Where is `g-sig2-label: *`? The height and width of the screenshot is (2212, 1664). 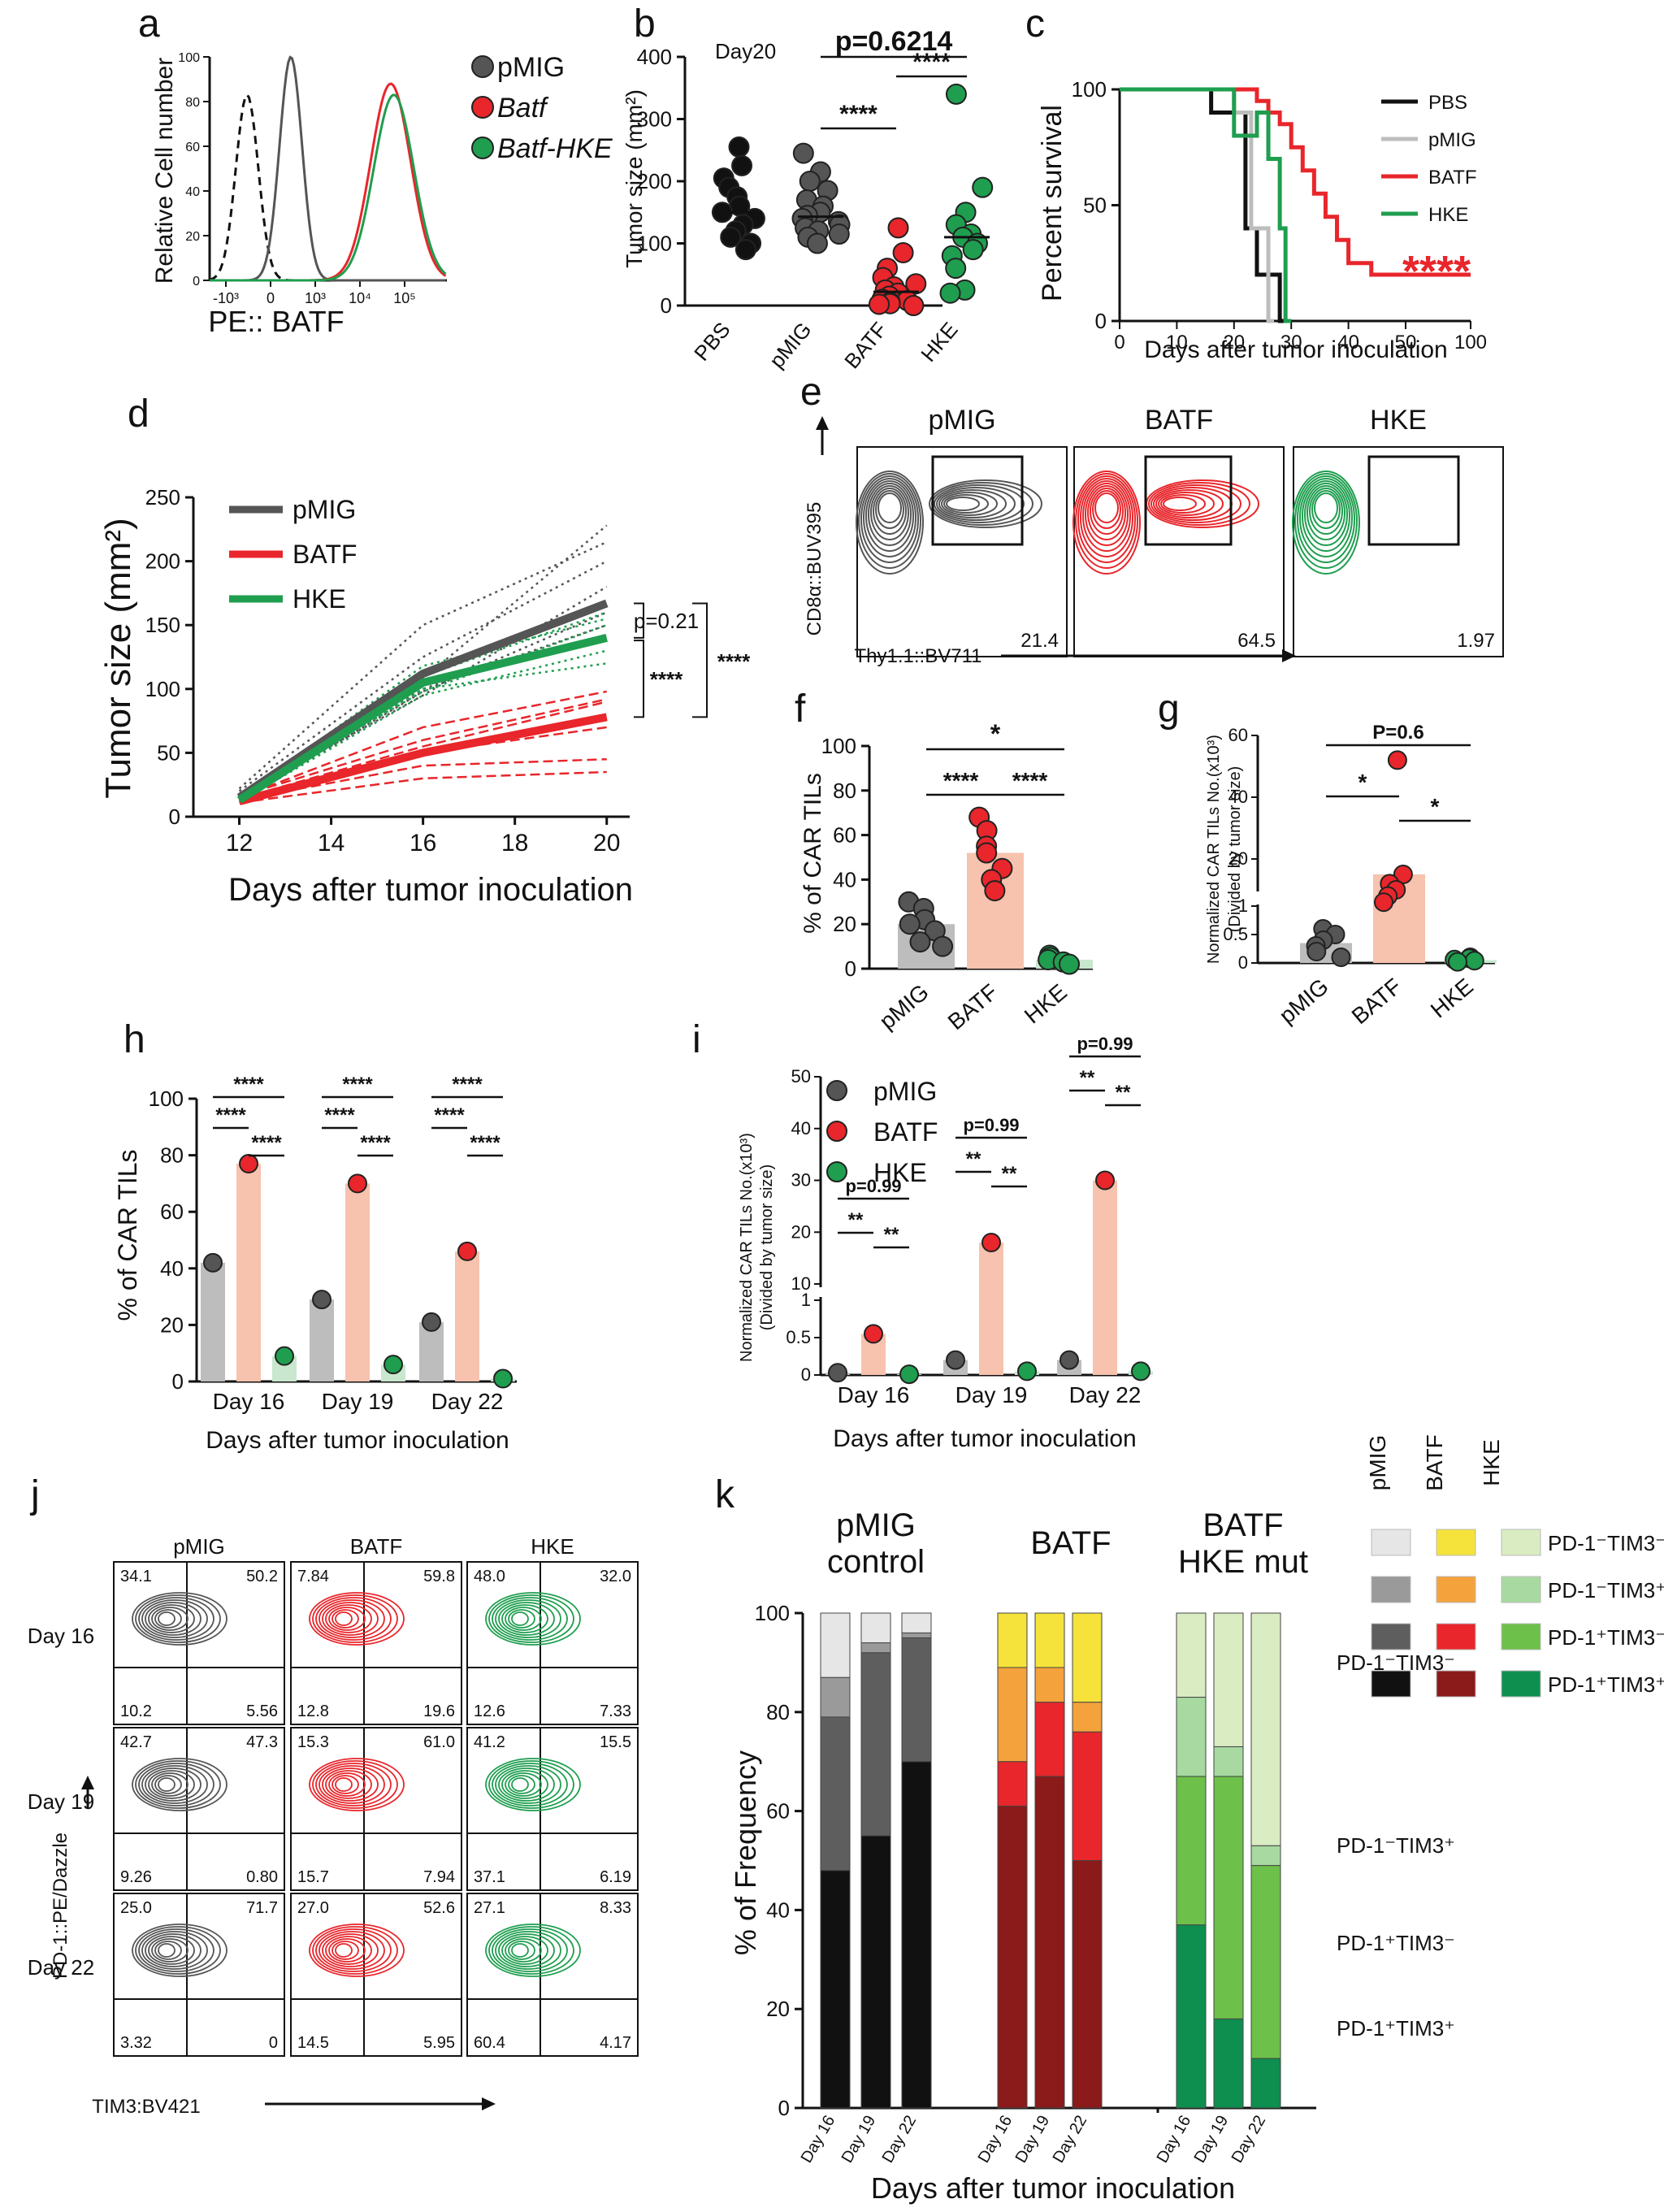 g-sig2-label: * is located at coordinates (1436, 807).